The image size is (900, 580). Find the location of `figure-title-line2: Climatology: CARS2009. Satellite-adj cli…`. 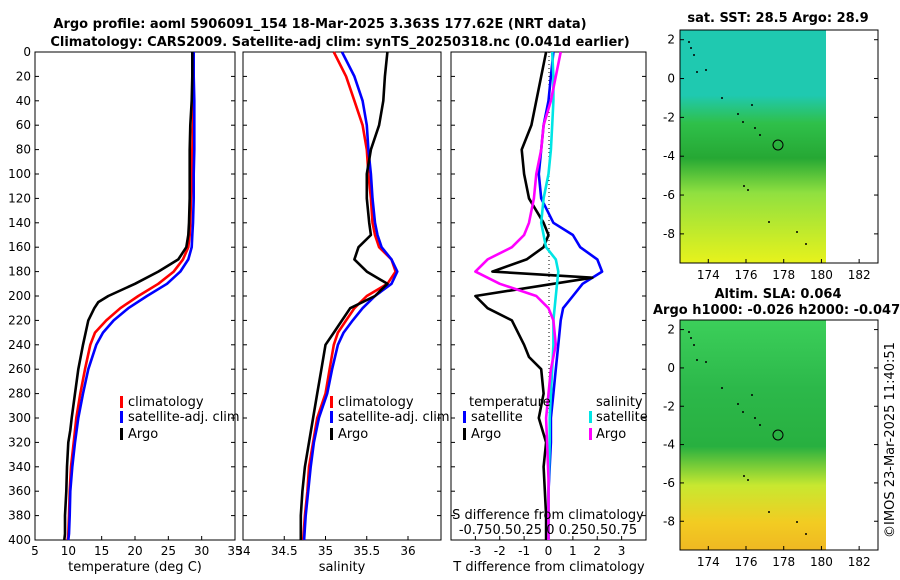

figure-title-line2: Climatology: CARS2009. Satellite-adj cli… is located at coordinates (339, 42).